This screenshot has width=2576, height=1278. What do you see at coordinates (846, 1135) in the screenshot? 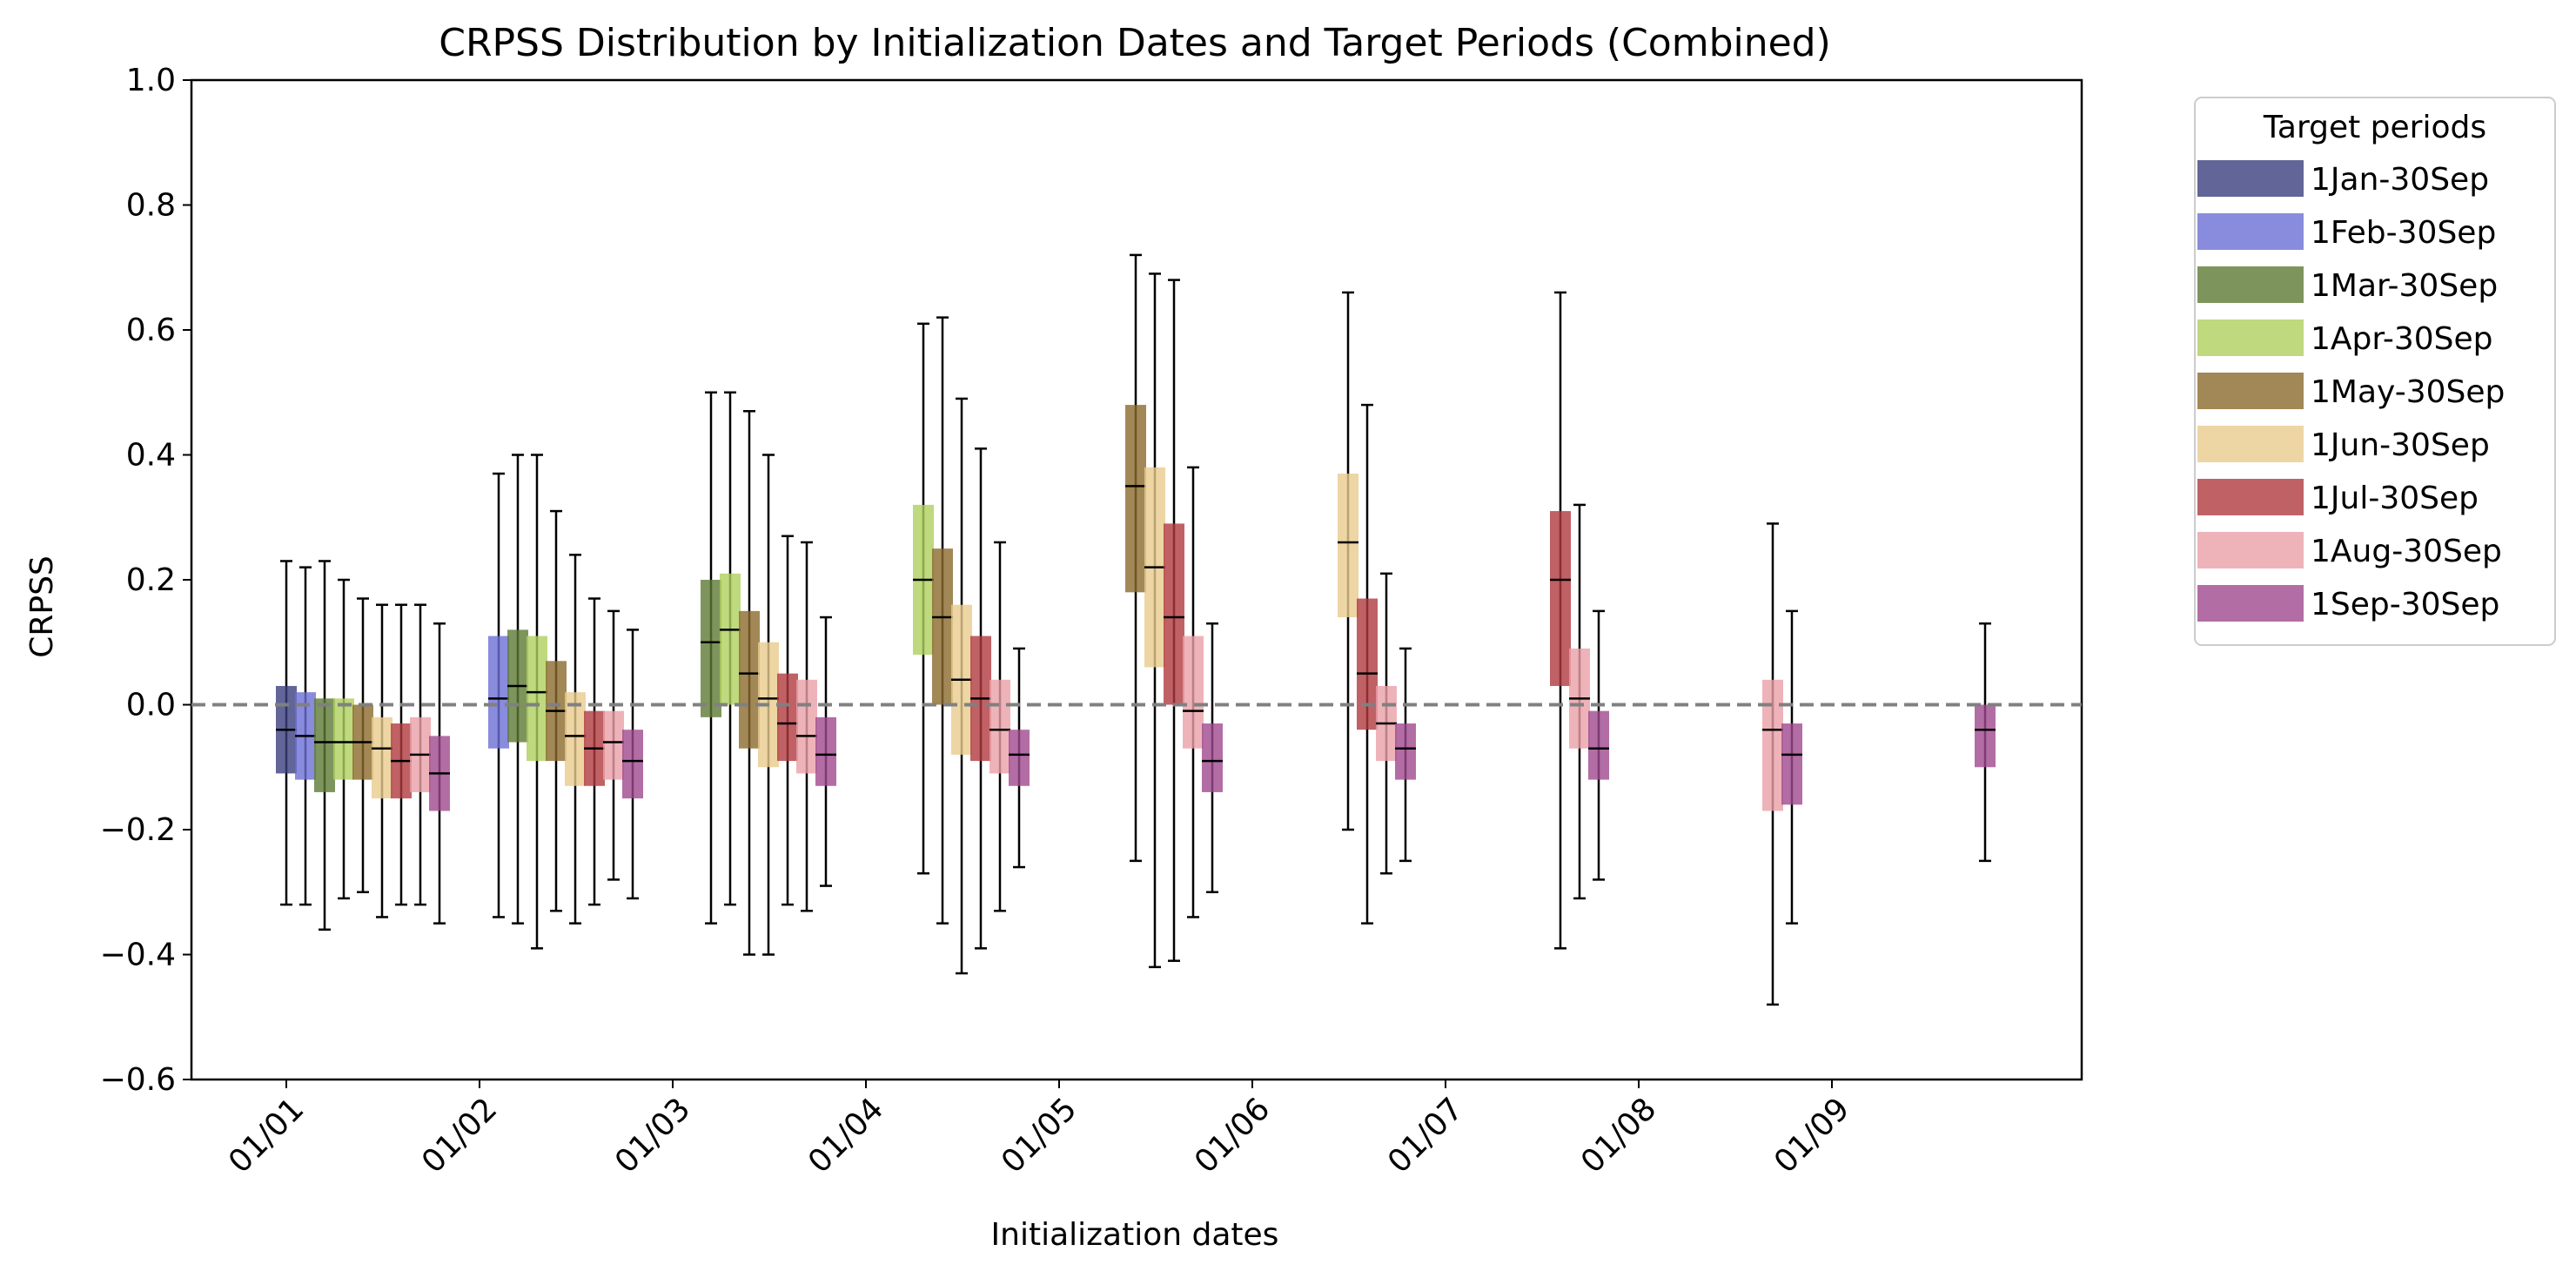
I see `x-tick-label: 01/04` at bounding box center [846, 1135].